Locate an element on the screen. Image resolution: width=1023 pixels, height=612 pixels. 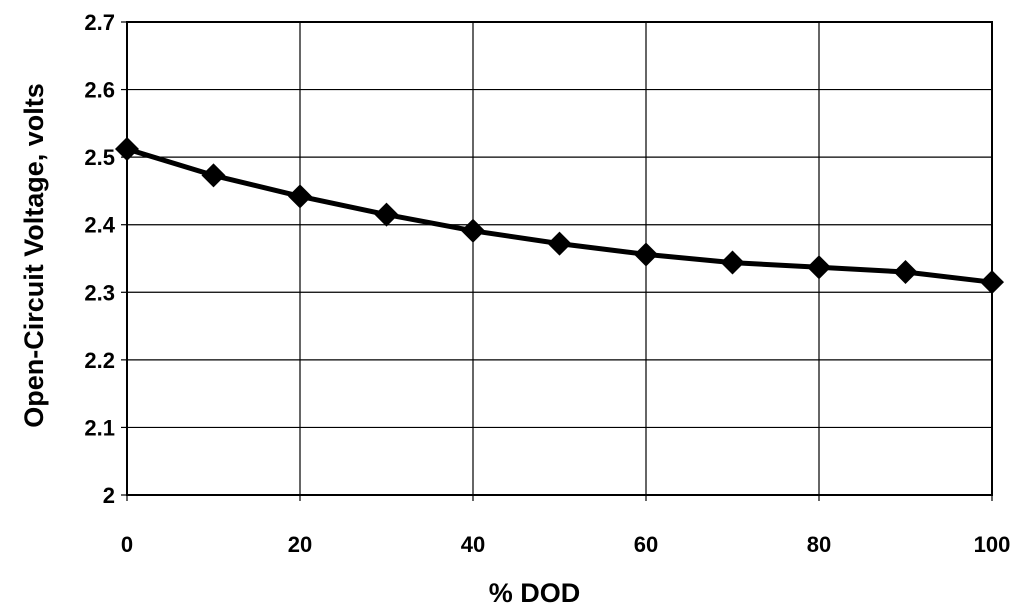
y-axis-ticks: 2 2.1 2.2 2.3 2.4 2.5 2.6 2.7 is located at coordinates (105, 259).